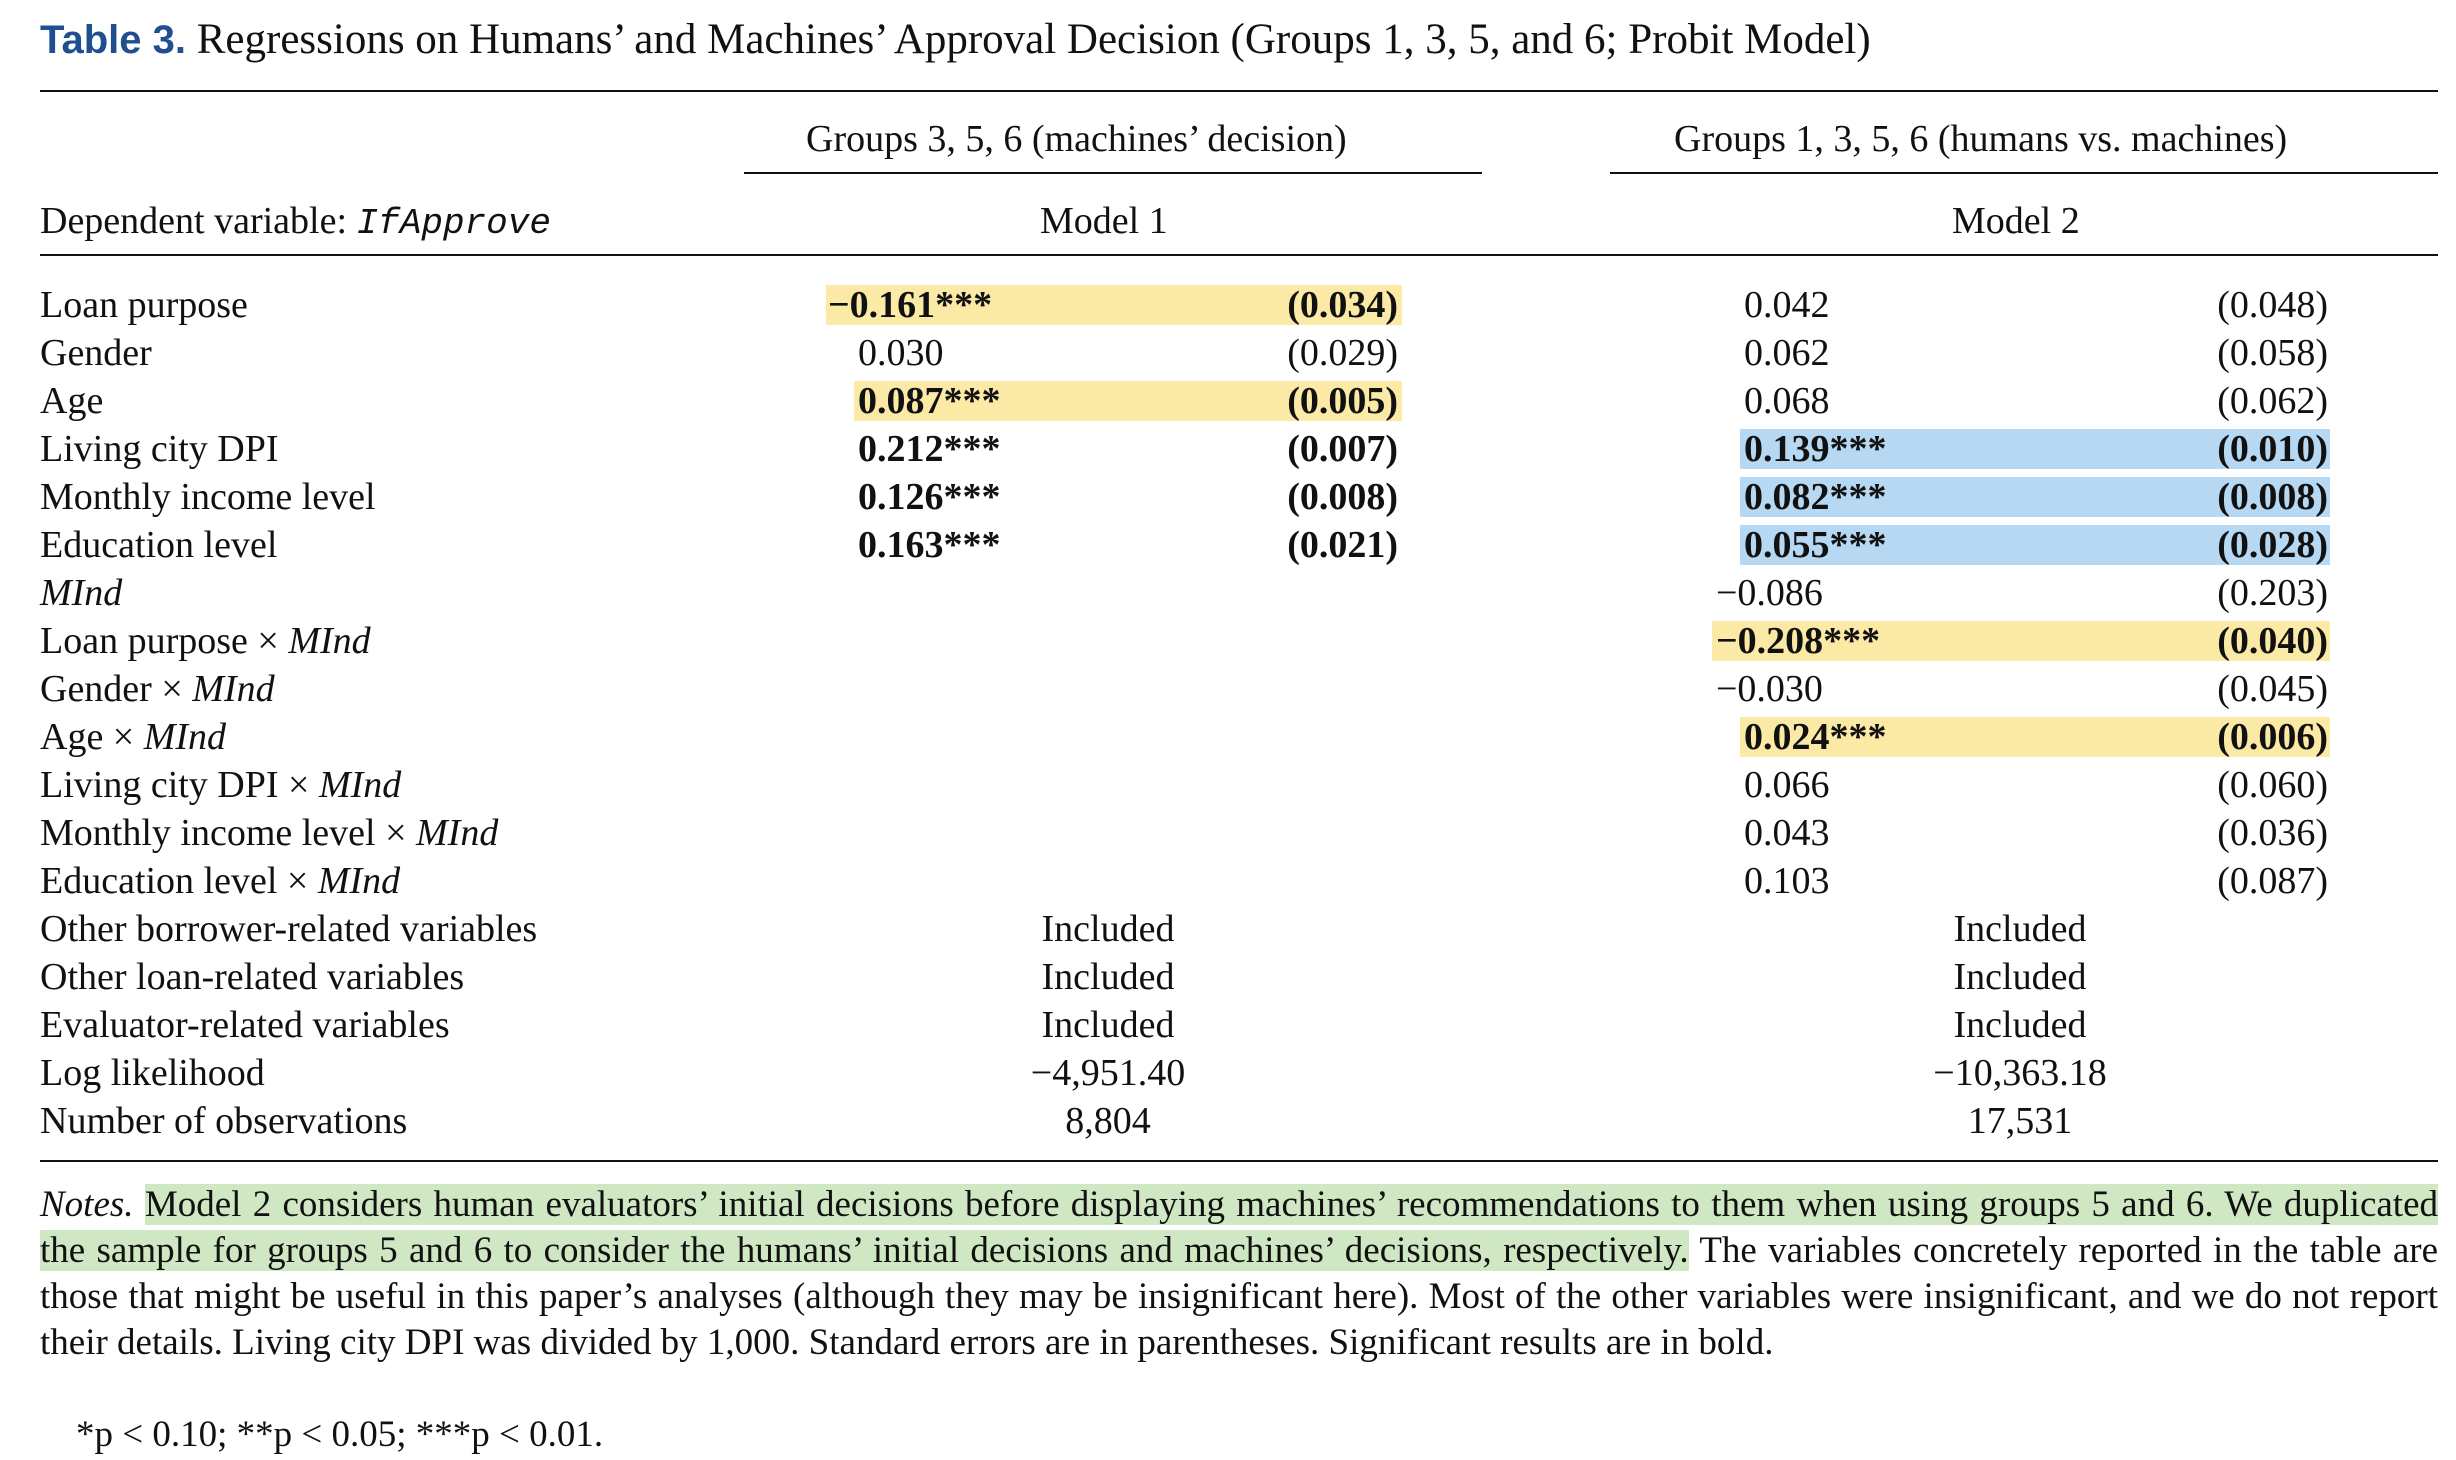  I want to click on variable-name: Age × MInd, so click(133, 737).